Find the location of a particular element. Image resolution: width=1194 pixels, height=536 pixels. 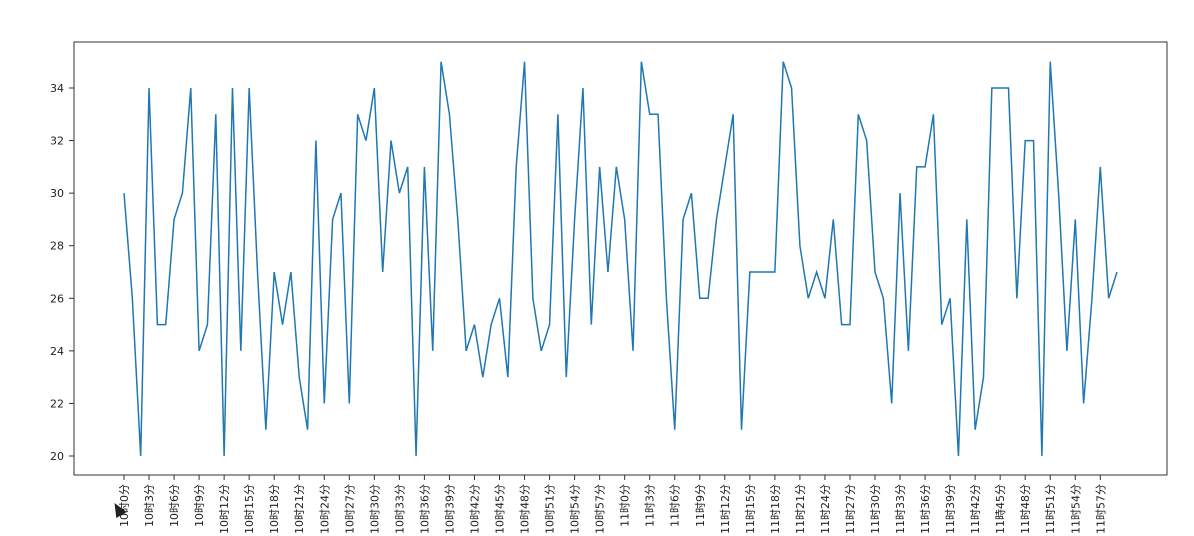

x-tick-label: 10时18分 is located at coordinates (274, 509).